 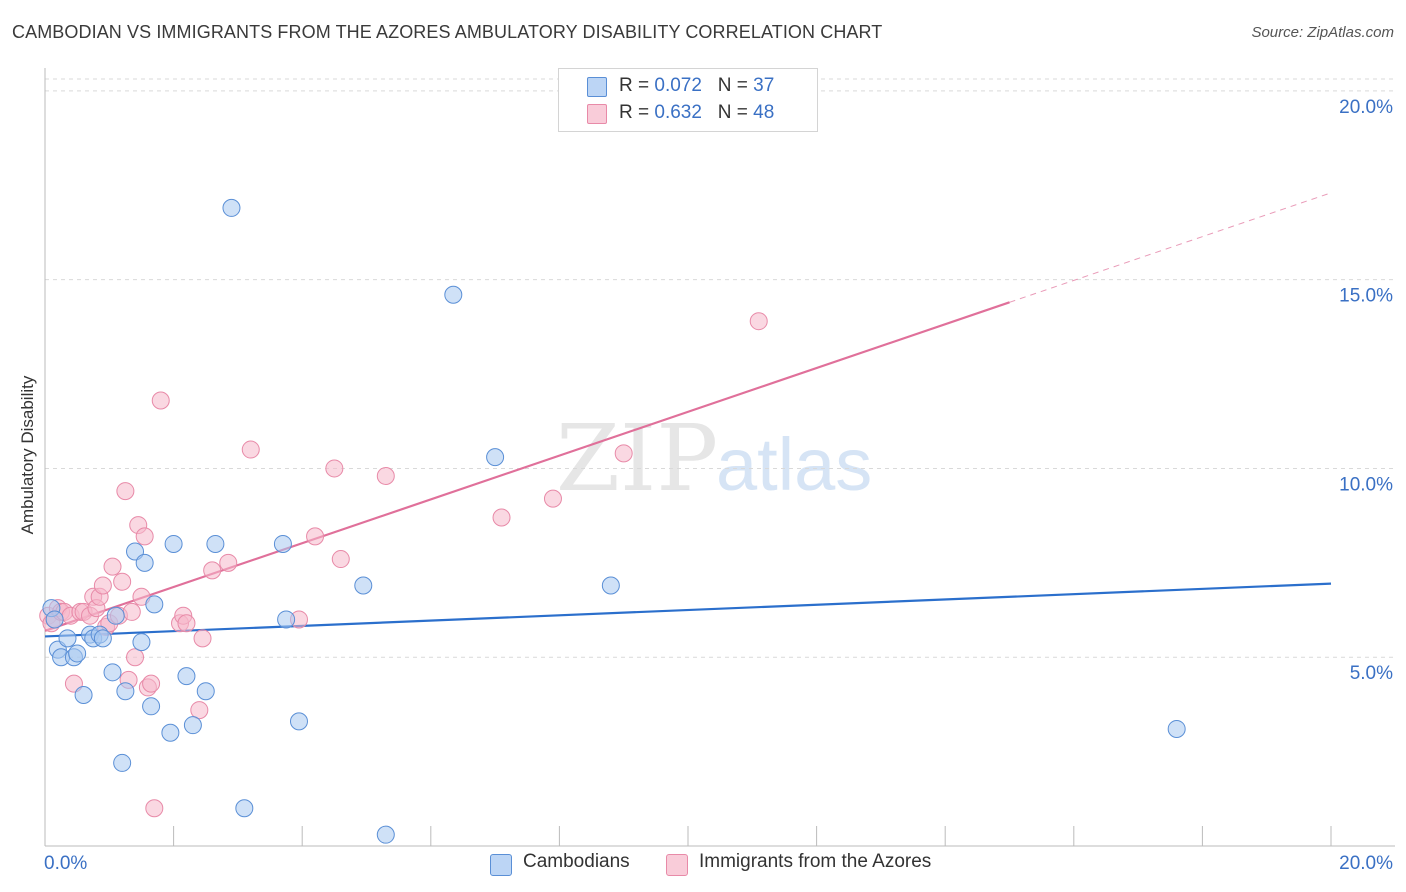 I want to click on legend-swatch-pink, so click(x=597, y=114).